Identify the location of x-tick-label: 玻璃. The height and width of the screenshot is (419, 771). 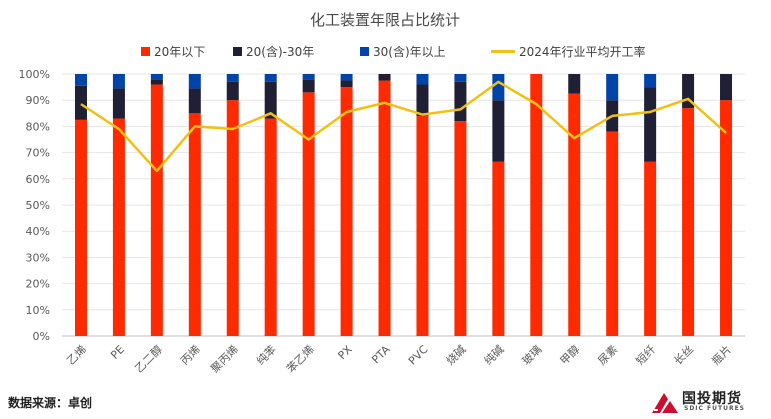
(531, 354).